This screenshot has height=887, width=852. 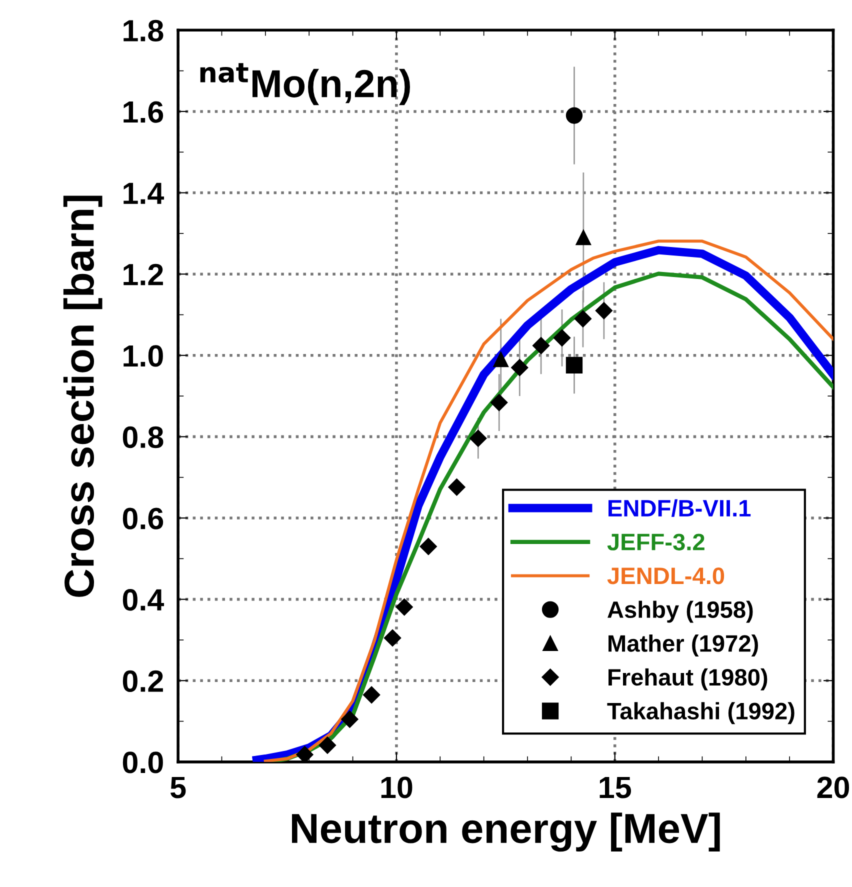 What do you see at coordinates (396, 787) in the screenshot?
I see `x-tick-label: 10` at bounding box center [396, 787].